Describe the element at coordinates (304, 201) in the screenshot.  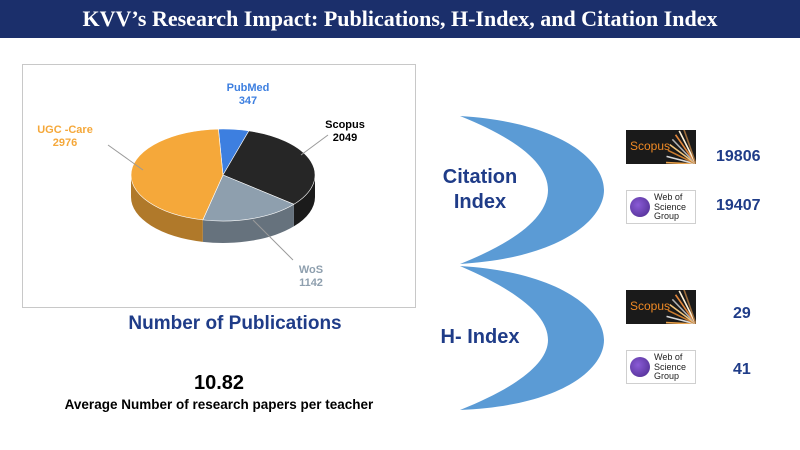
I see `pie-slice-side-scopus` at that location.